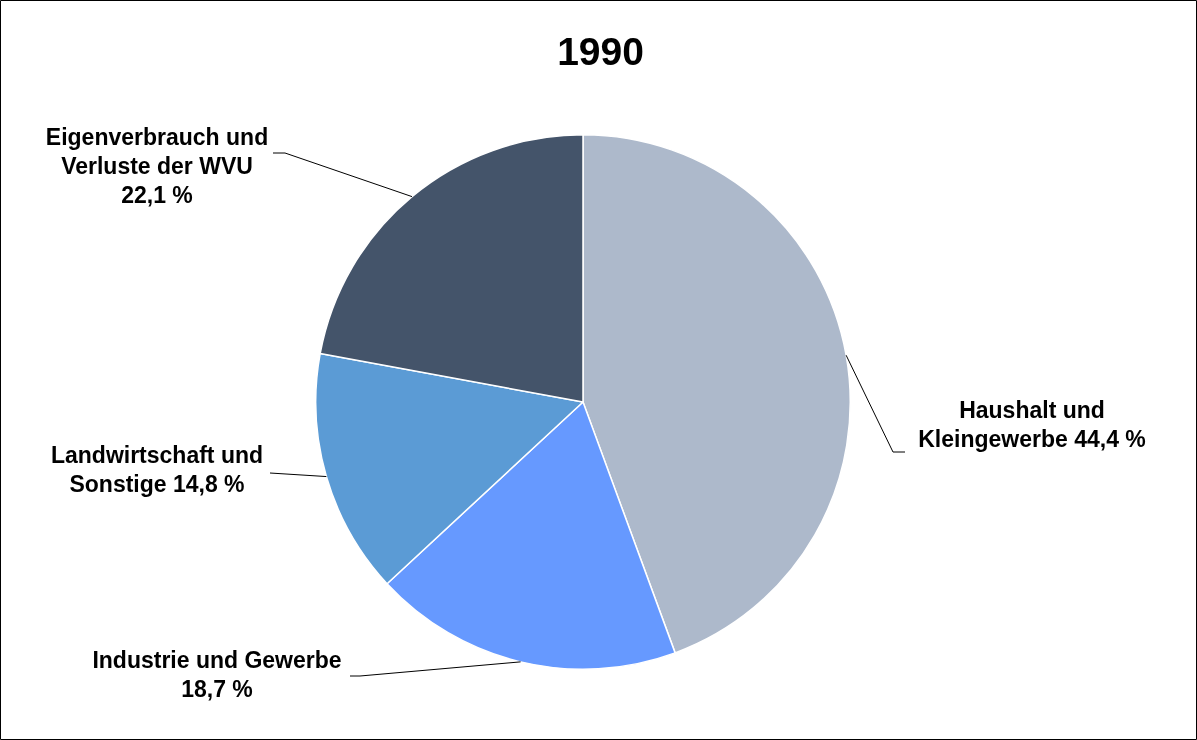 This screenshot has width=1197, height=740. What do you see at coordinates (1032, 424) in the screenshot?
I see `slice-label: Haushalt und Kleingewerbe 44,4 %` at bounding box center [1032, 424].